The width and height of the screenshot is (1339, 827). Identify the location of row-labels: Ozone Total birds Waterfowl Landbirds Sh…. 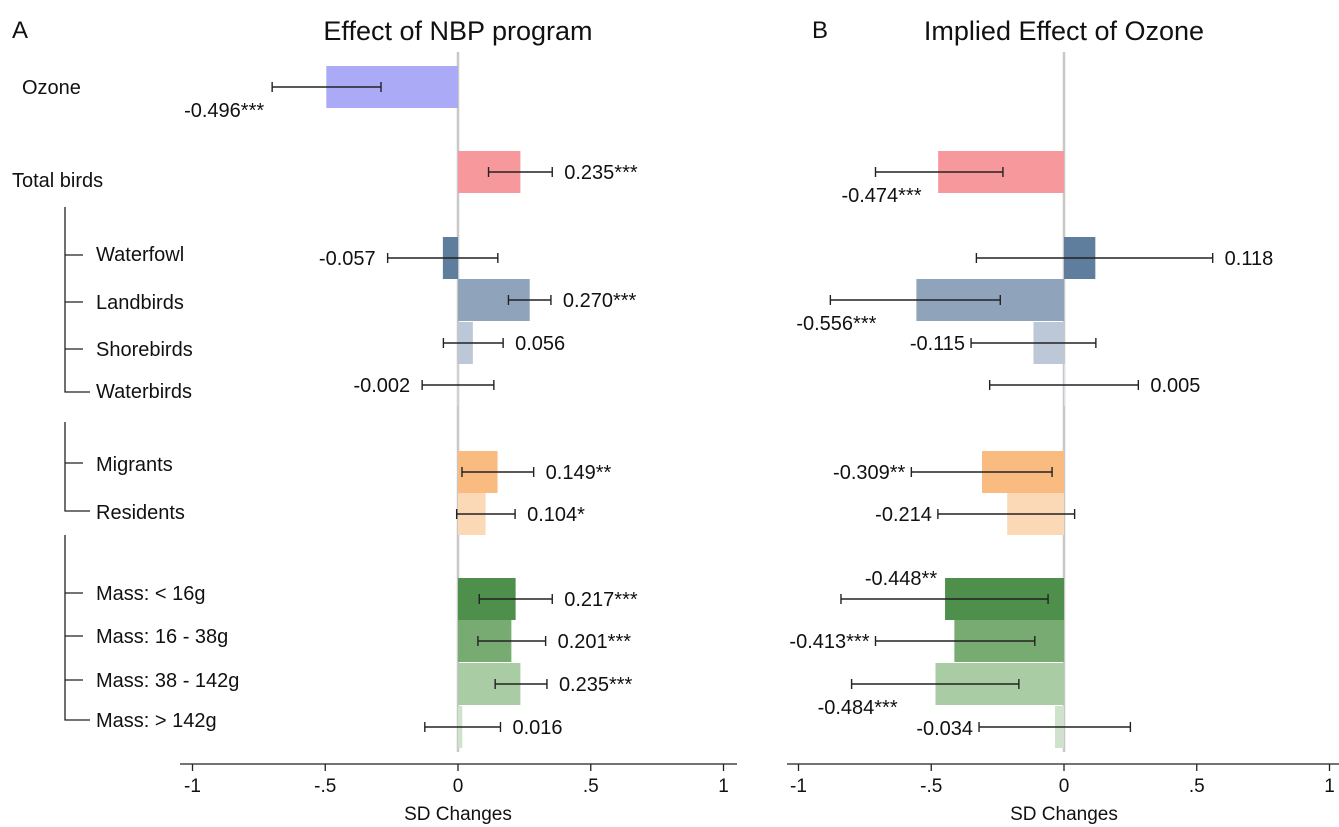
(125, 404).